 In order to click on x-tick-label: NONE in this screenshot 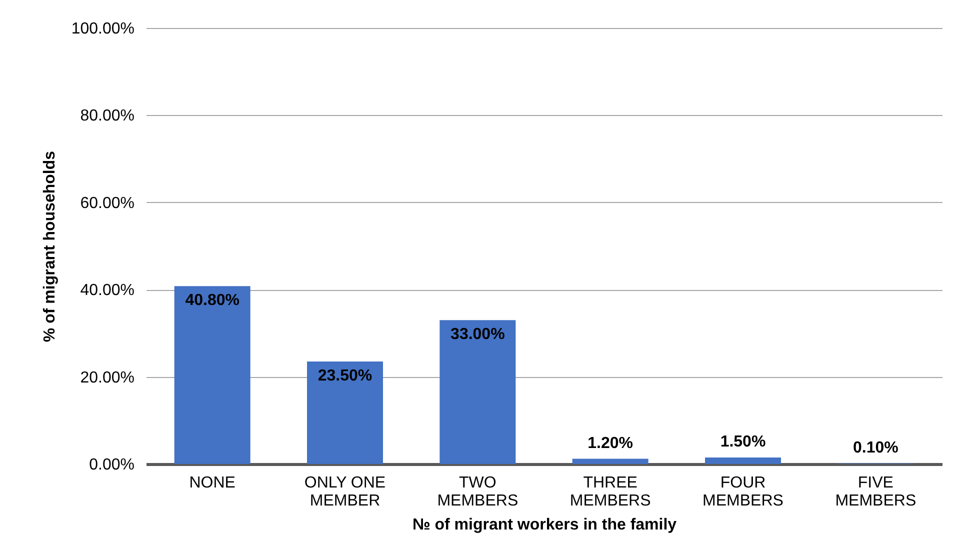, I will do `click(212, 483)`.